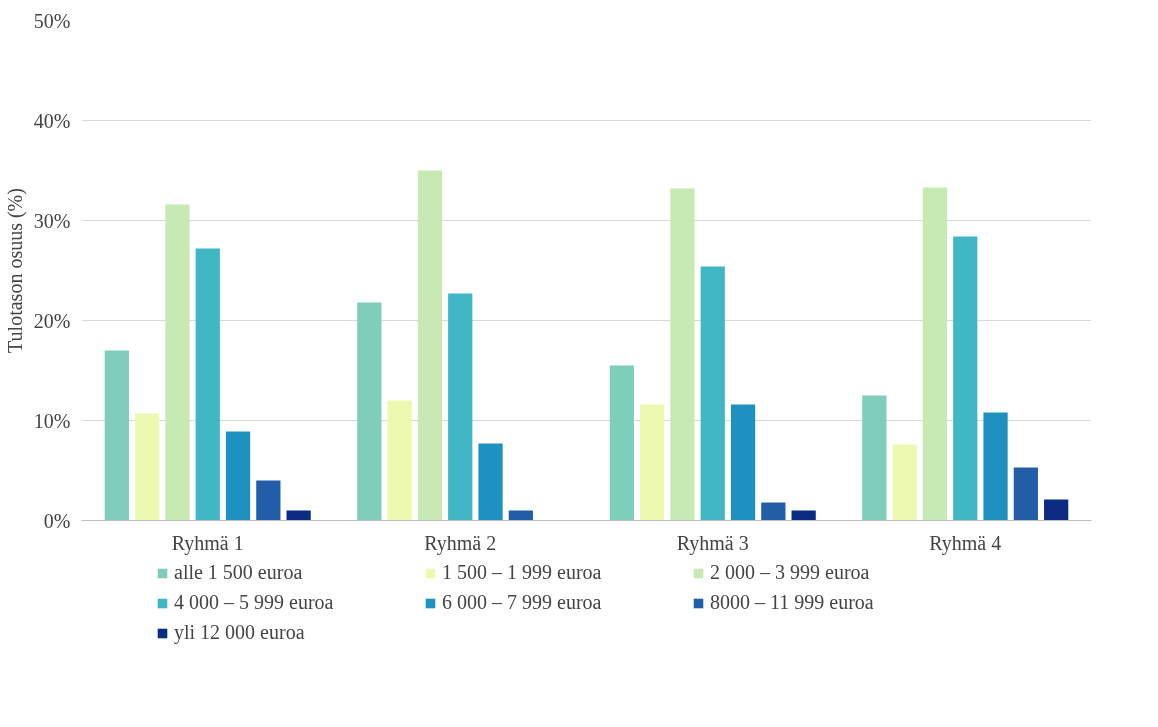 Image resolution: width=1158 pixels, height=727 pixels. What do you see at coordinates (712, 543) in the screenshot?
I see `x-tick-label: Ryhmä 3` at bounding box center [712, 543].